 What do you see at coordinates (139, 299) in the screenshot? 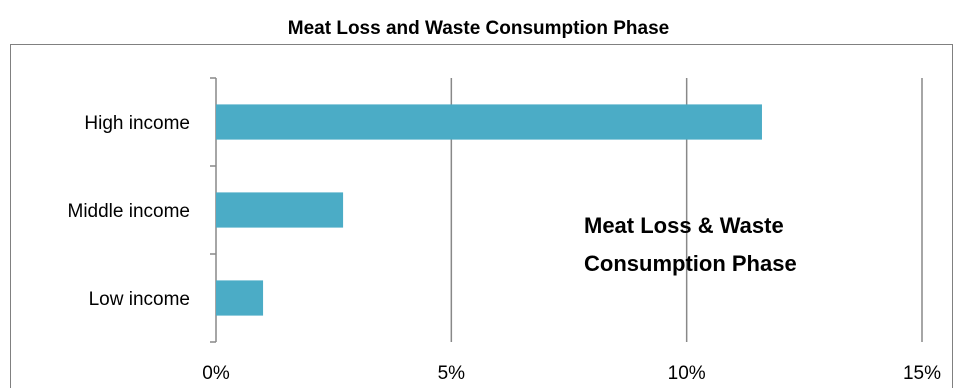
I see `y-tick-label: Low income` at bounding box center [139, 299].